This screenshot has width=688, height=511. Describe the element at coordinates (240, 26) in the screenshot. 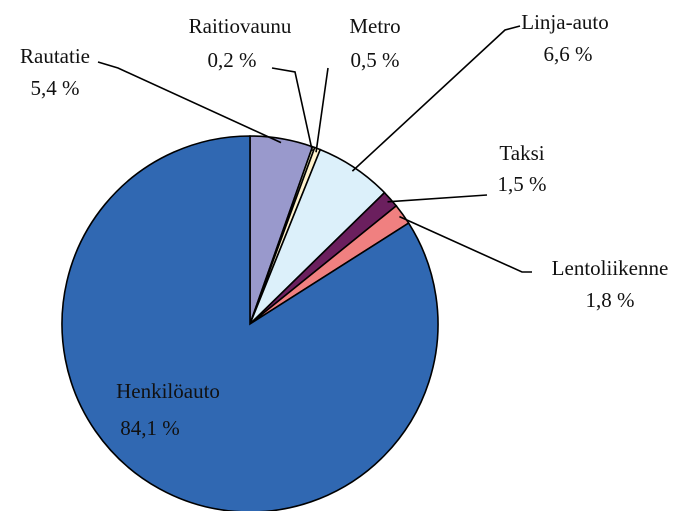

I see `slice-label: Raitiovaunu` at that location.